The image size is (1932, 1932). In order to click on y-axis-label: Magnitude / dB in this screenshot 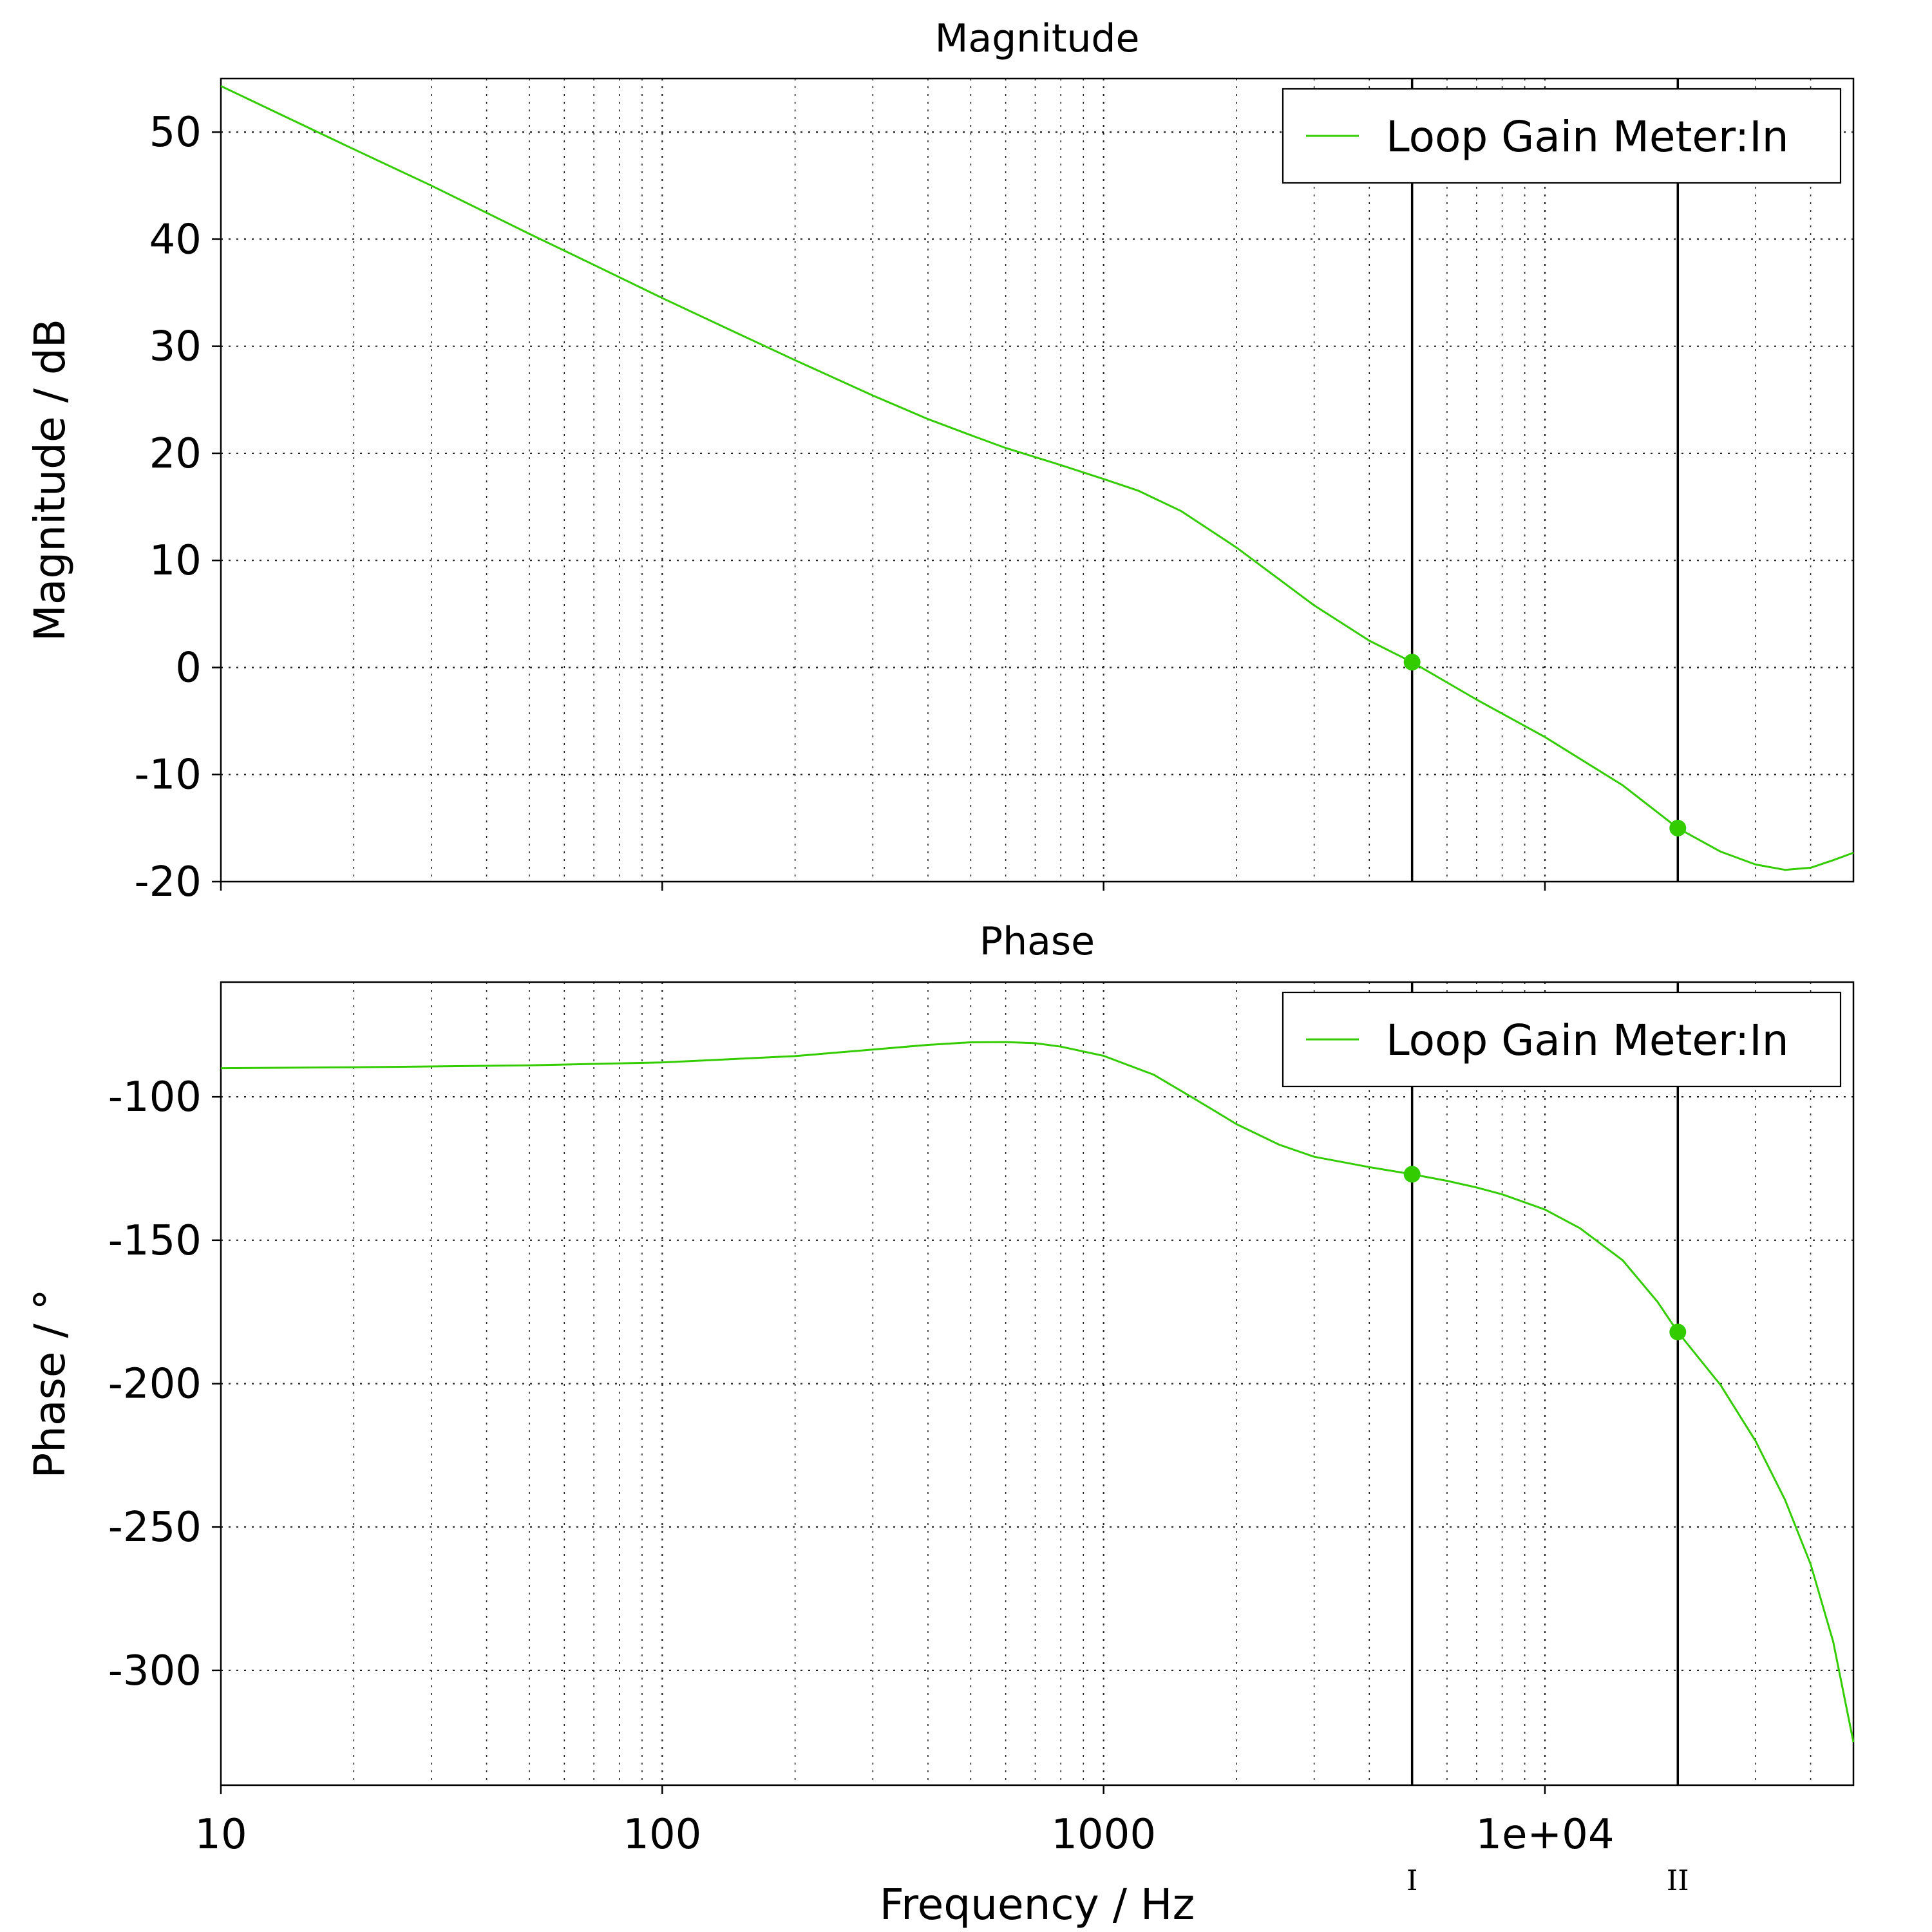, I will do `click(50, 480)`.